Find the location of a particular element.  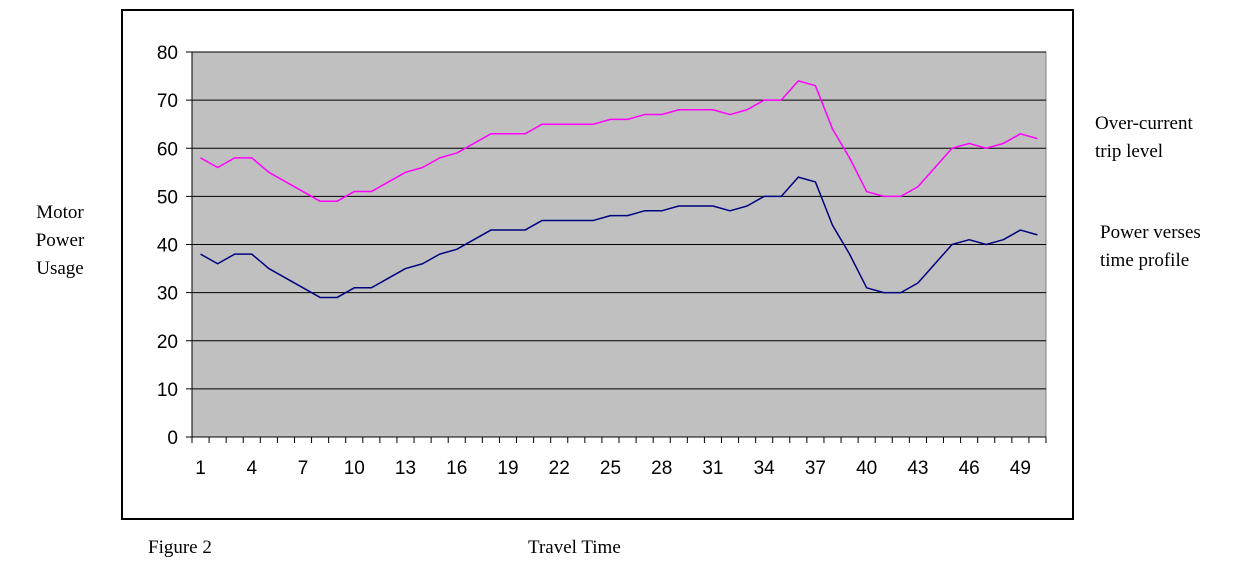

figure-caption: Figure 2 is located at coordinates (180, 547).